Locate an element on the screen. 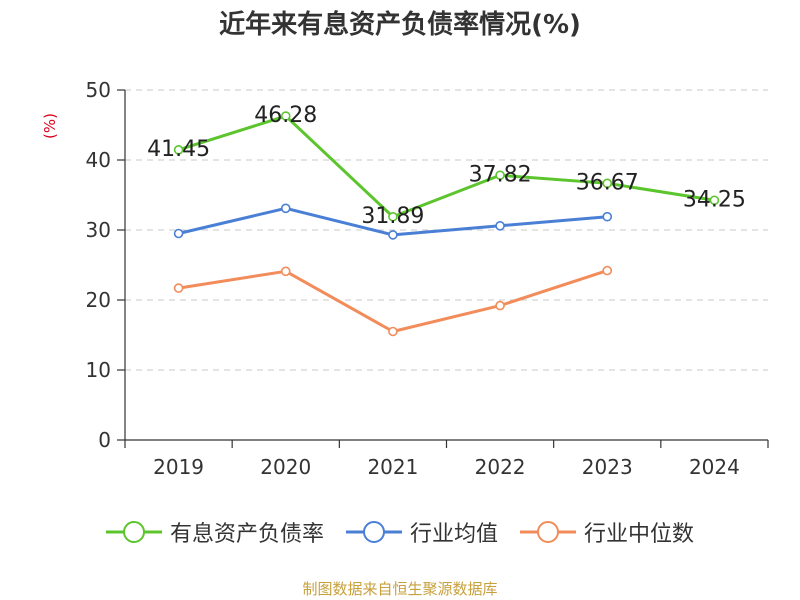 This screenshot has height=600, width=800. x-tick-label: 2024 is located at coordinates (714, 467).